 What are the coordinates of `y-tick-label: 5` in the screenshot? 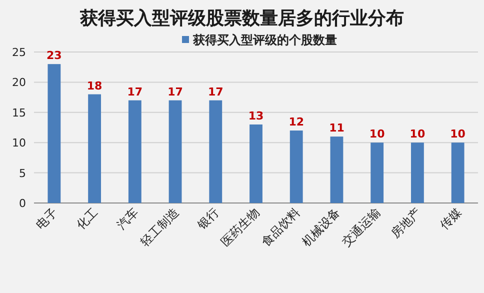 It's located at (22, 173).